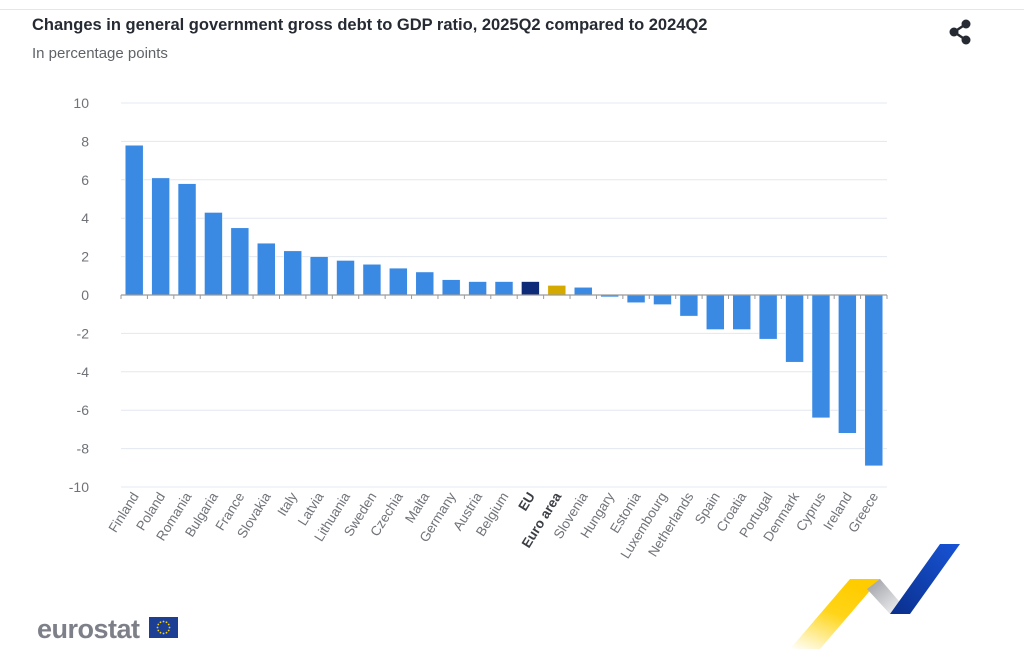 The height and width of the screenshot is (649, 1024). I want to click on bar-estonia, so click(636, 298).